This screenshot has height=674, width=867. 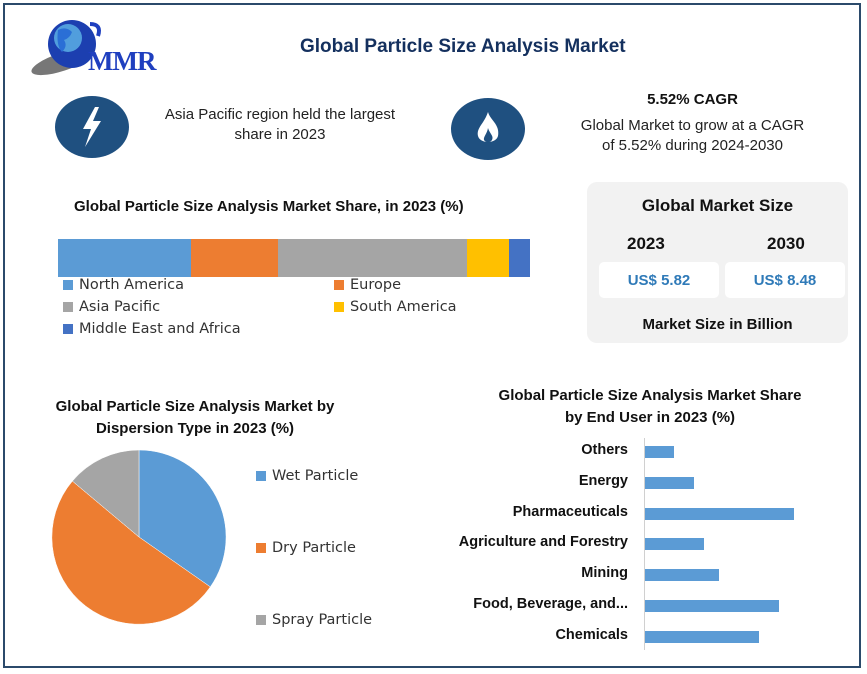 What do you see at coordinates (307, 476) in the screenshot?
I see `legend-wet-particle: Wet Particle` at bounding box center [307, 476].